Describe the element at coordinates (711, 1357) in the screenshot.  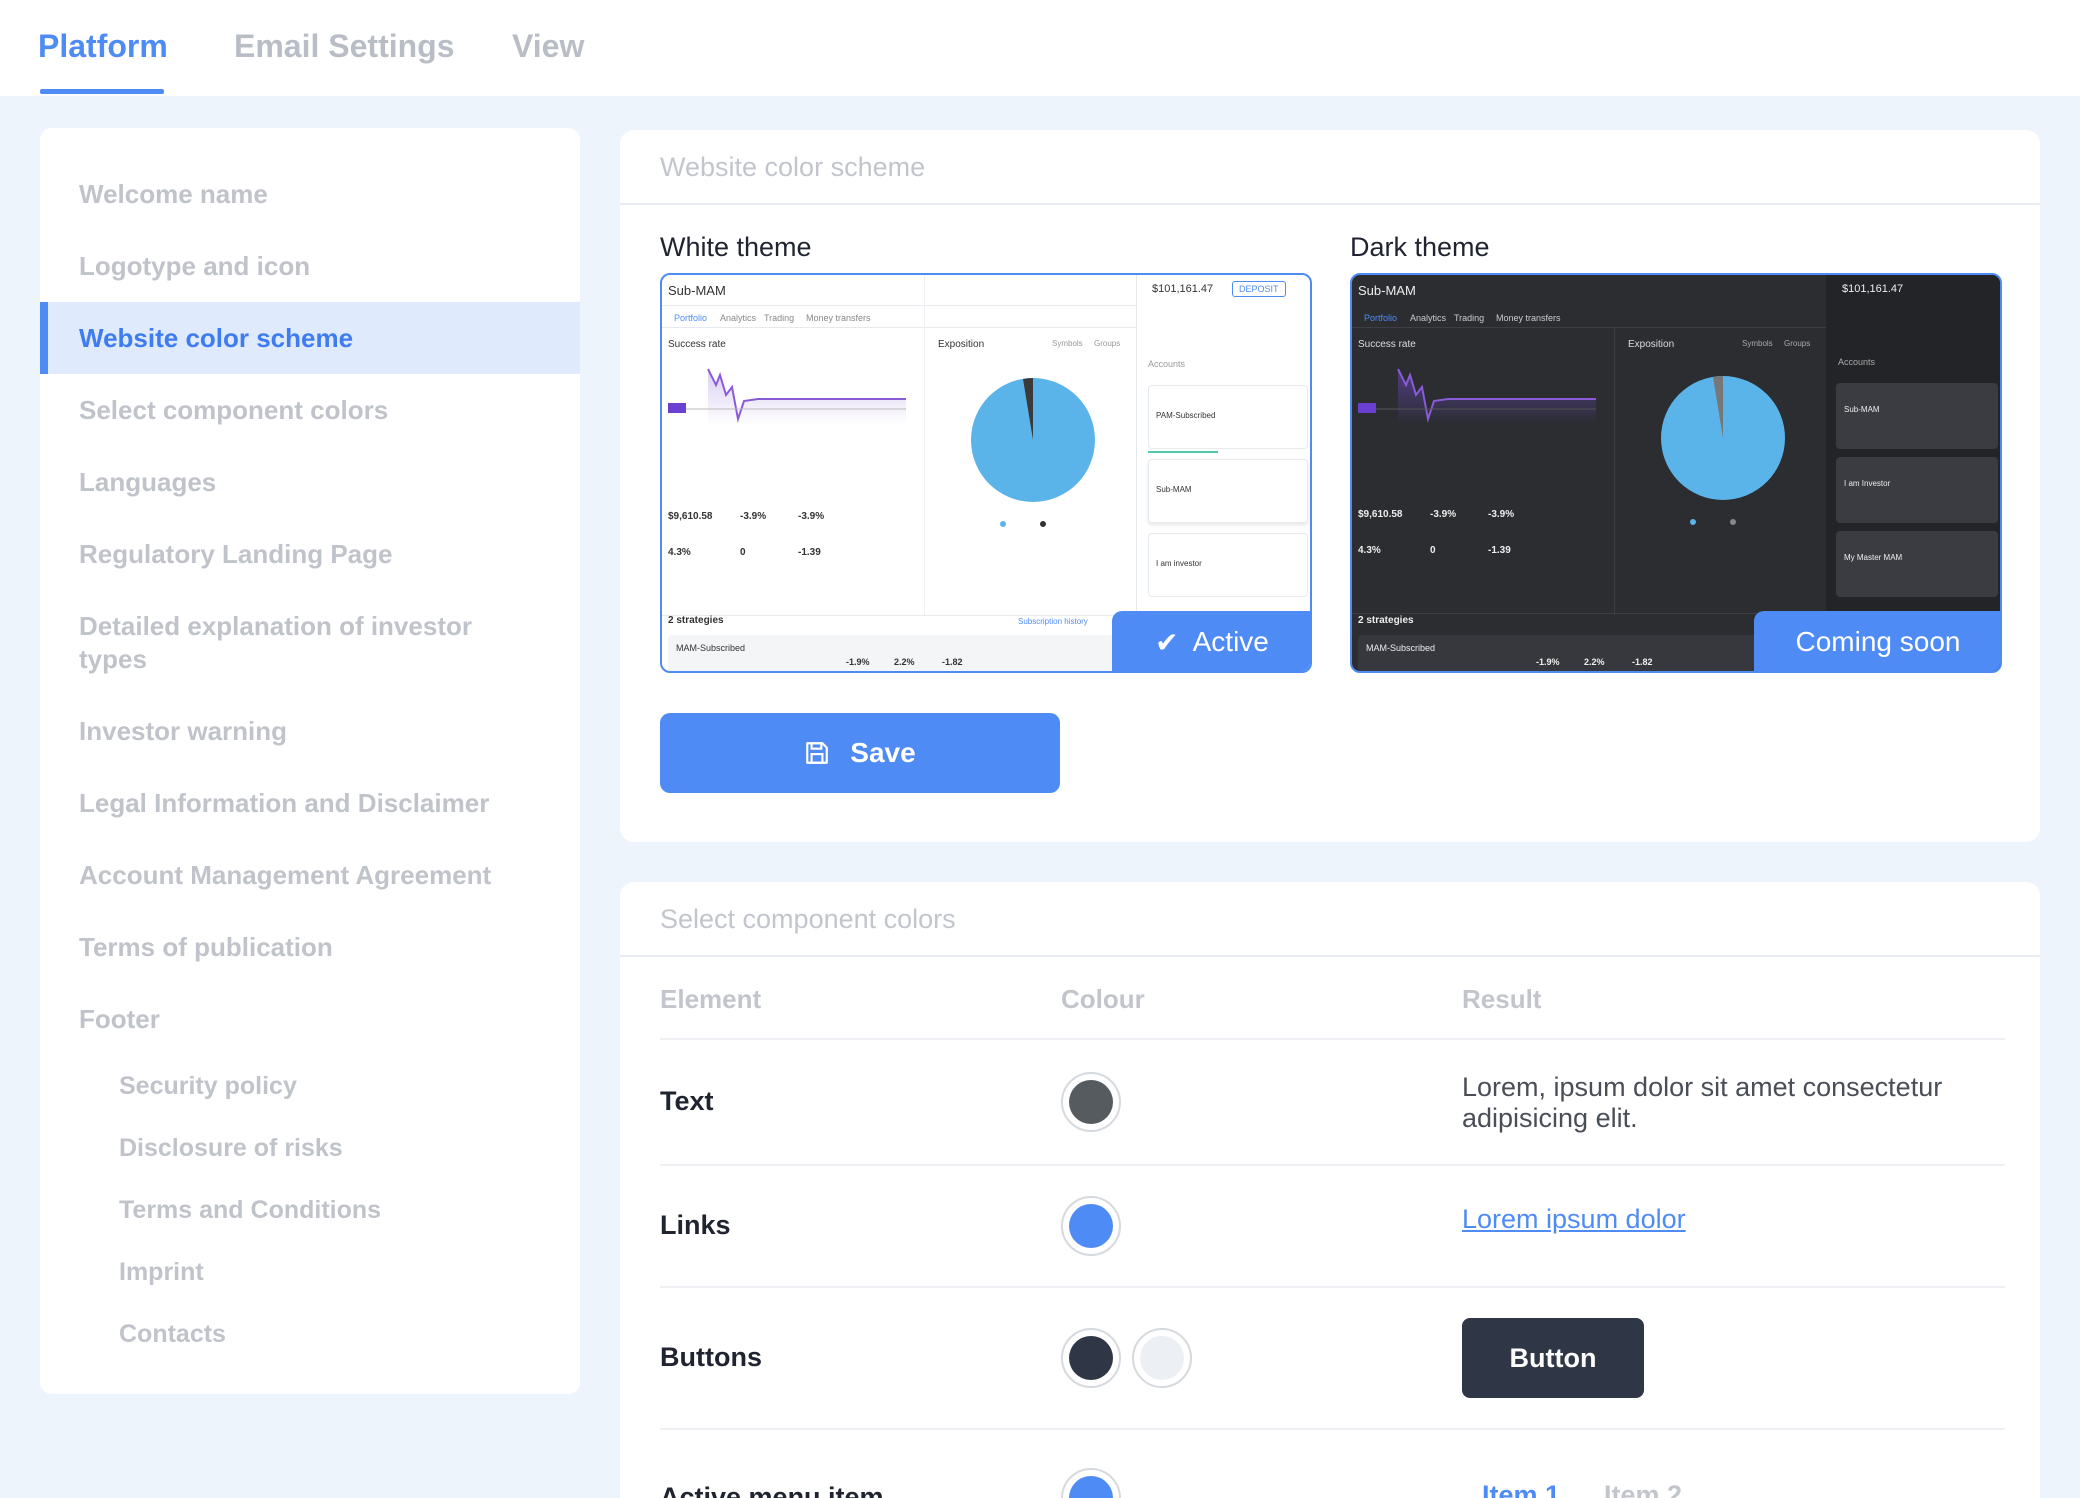
I see `element-name-buttons: Buttons` at that location.